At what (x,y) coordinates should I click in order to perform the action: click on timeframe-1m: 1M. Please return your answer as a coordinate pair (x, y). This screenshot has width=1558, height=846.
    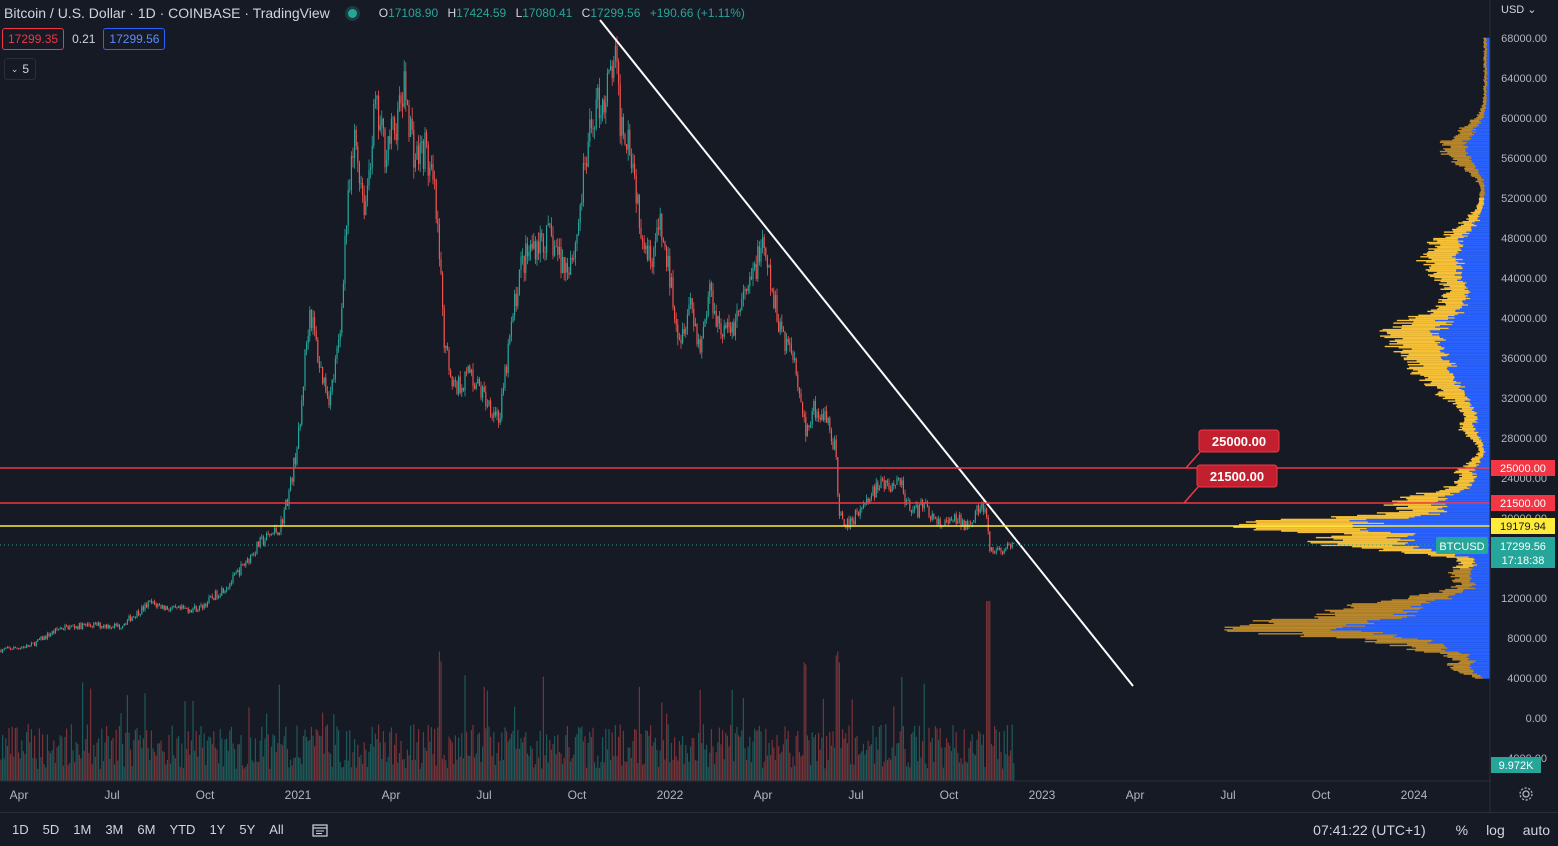
    Looking at the image, I should click on (82, 829).